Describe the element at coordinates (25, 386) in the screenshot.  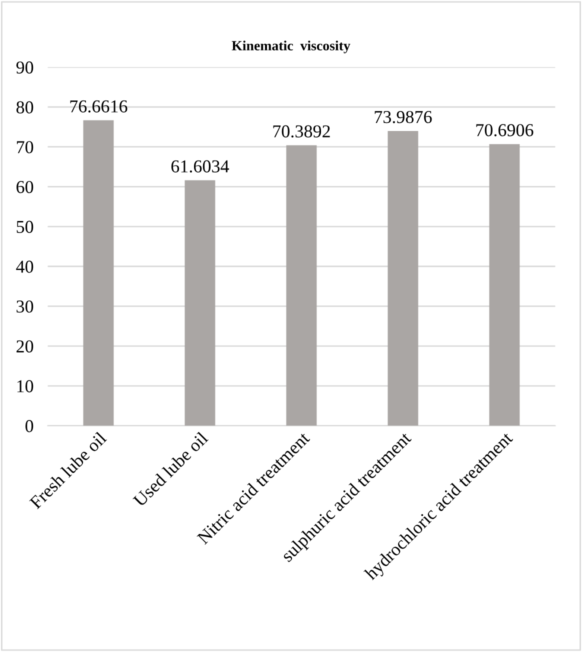
I see `y-tick-label: 10` at that location.